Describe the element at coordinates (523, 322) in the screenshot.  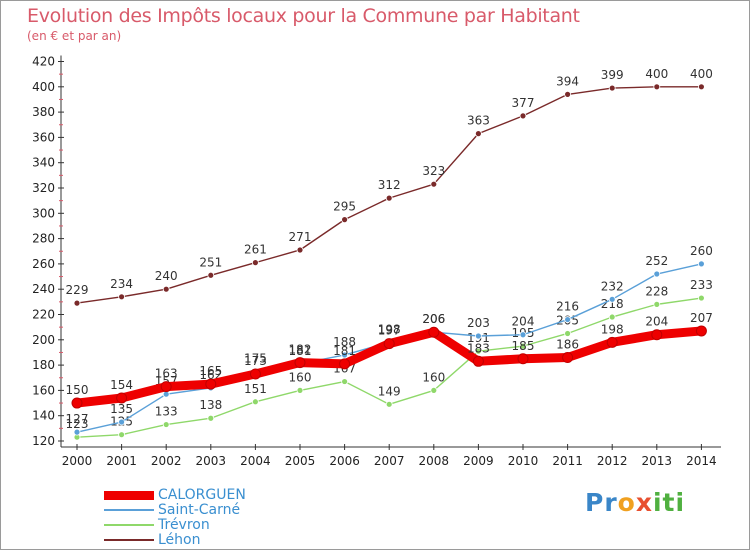
I see `data-label-saint-carne: 204` at that location.